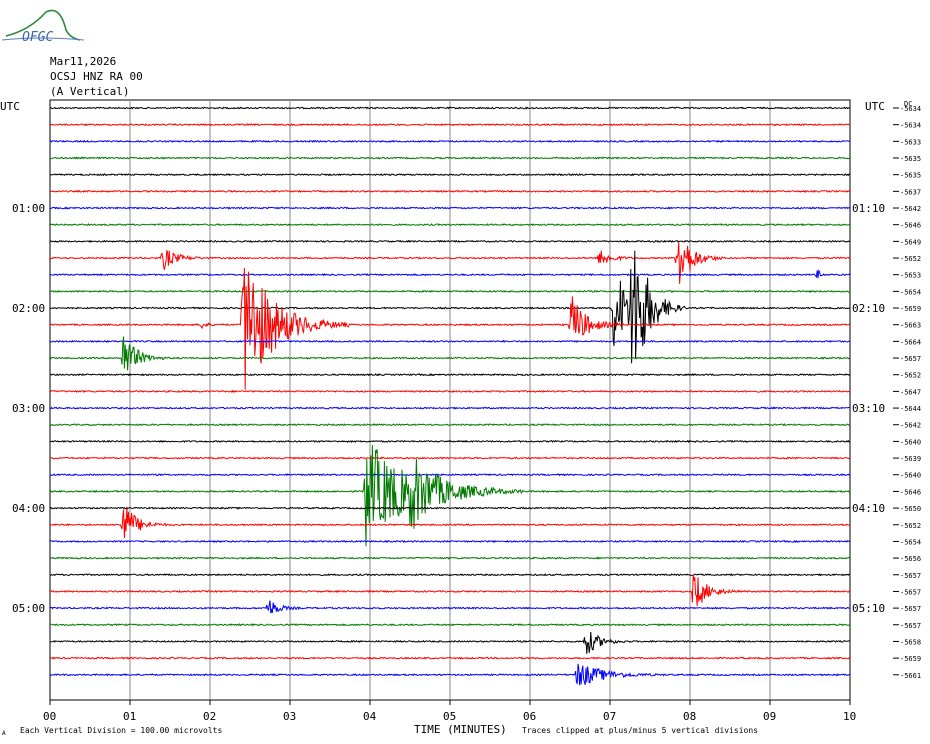  I want to click on x-tick-label: 10, so click(849, 716).